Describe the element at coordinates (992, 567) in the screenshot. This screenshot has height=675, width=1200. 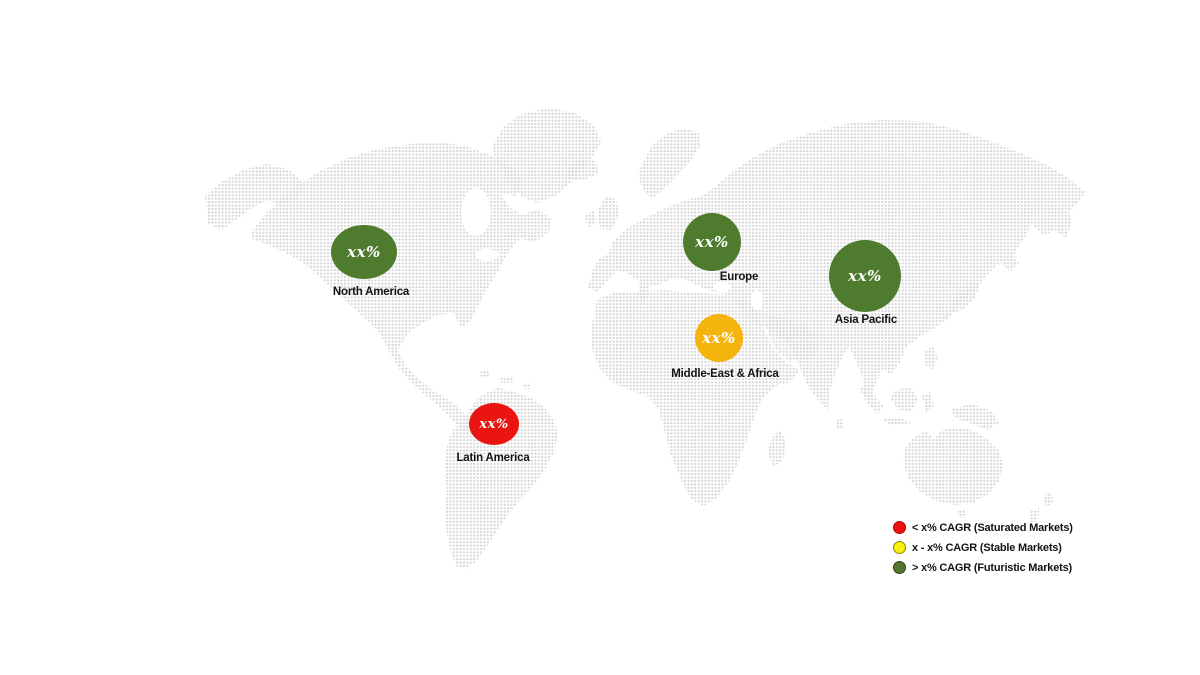
I see `legend-label-futuristic: > x% CAGR (Futuristic Markets)` at that location.